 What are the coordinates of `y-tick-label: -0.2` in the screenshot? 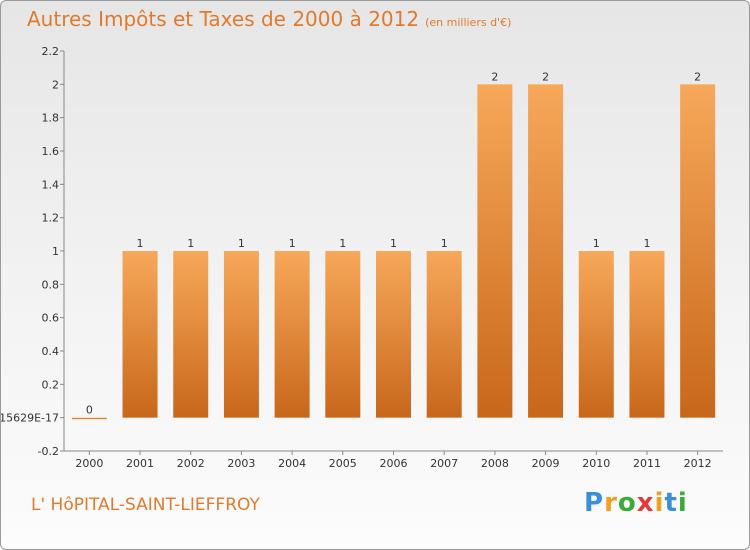 It's located at (48, 451).